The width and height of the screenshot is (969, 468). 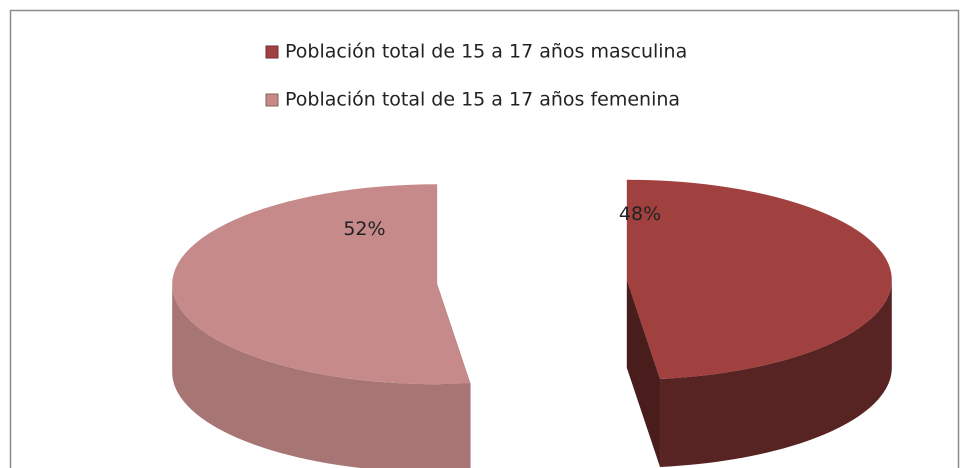 What do you see at coordinates (364, 229) in the screenshot?
I see `data-label: 52%` at bounding box center [364, 229].